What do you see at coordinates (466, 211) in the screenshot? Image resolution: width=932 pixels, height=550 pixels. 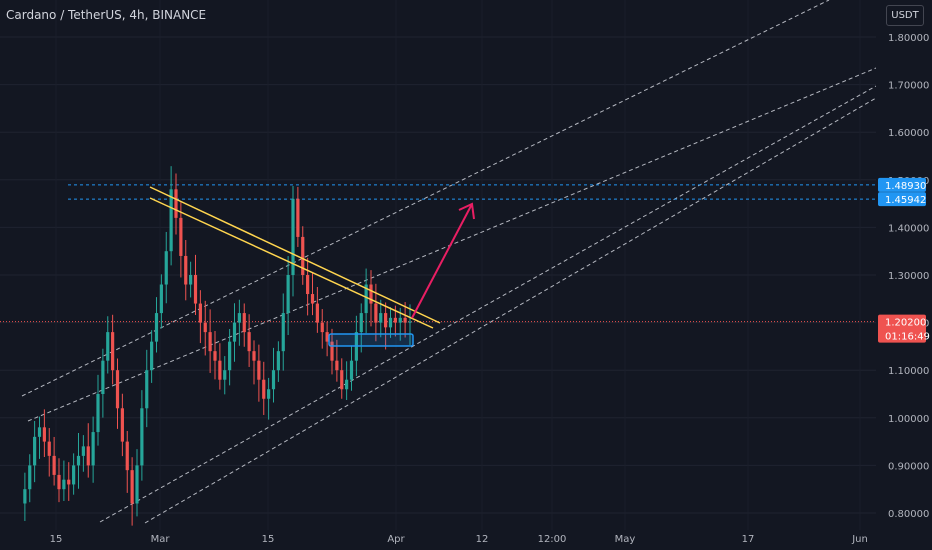 I see `projection-arrow-head` at bounding box center [466, 211].